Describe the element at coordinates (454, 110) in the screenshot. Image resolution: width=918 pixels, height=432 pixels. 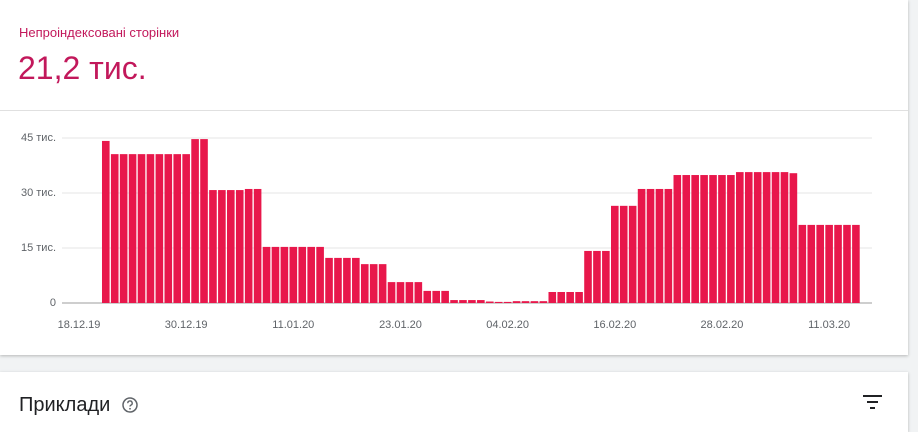
I see `divider` at that location.